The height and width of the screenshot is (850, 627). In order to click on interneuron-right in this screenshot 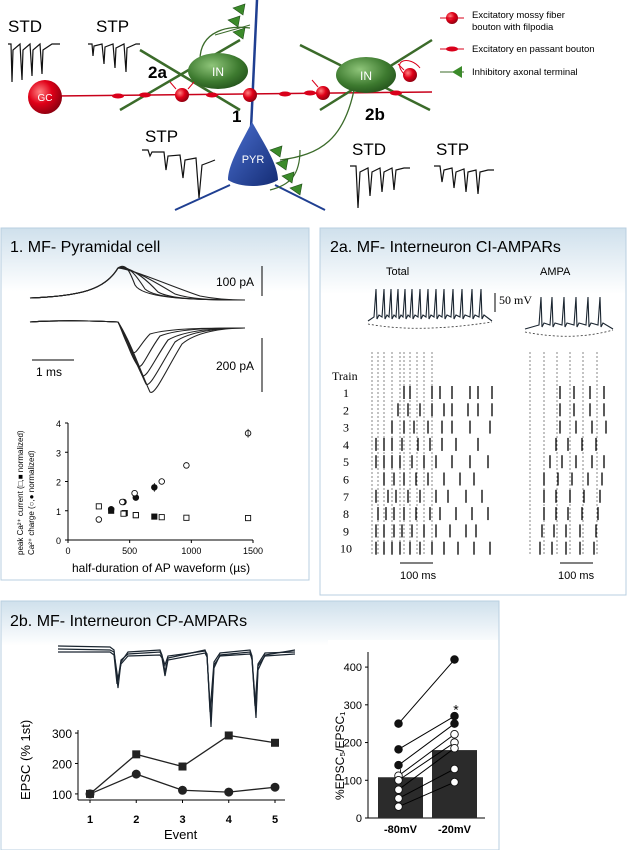, I will do `click(366, 75)`.